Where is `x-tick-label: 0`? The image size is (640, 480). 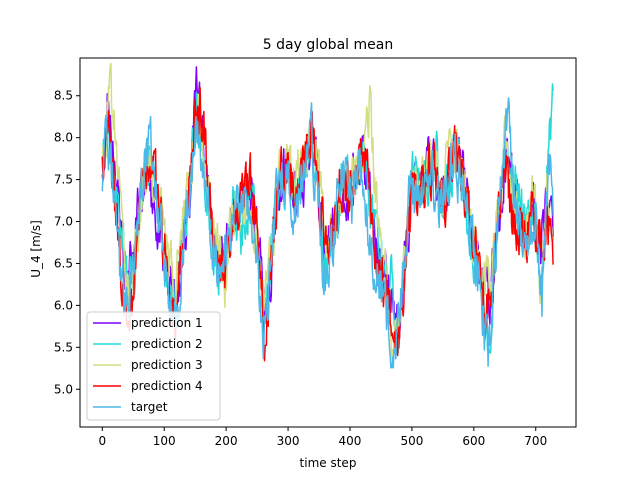 x-tick-label: 0 is located at coordinates (102, 441).